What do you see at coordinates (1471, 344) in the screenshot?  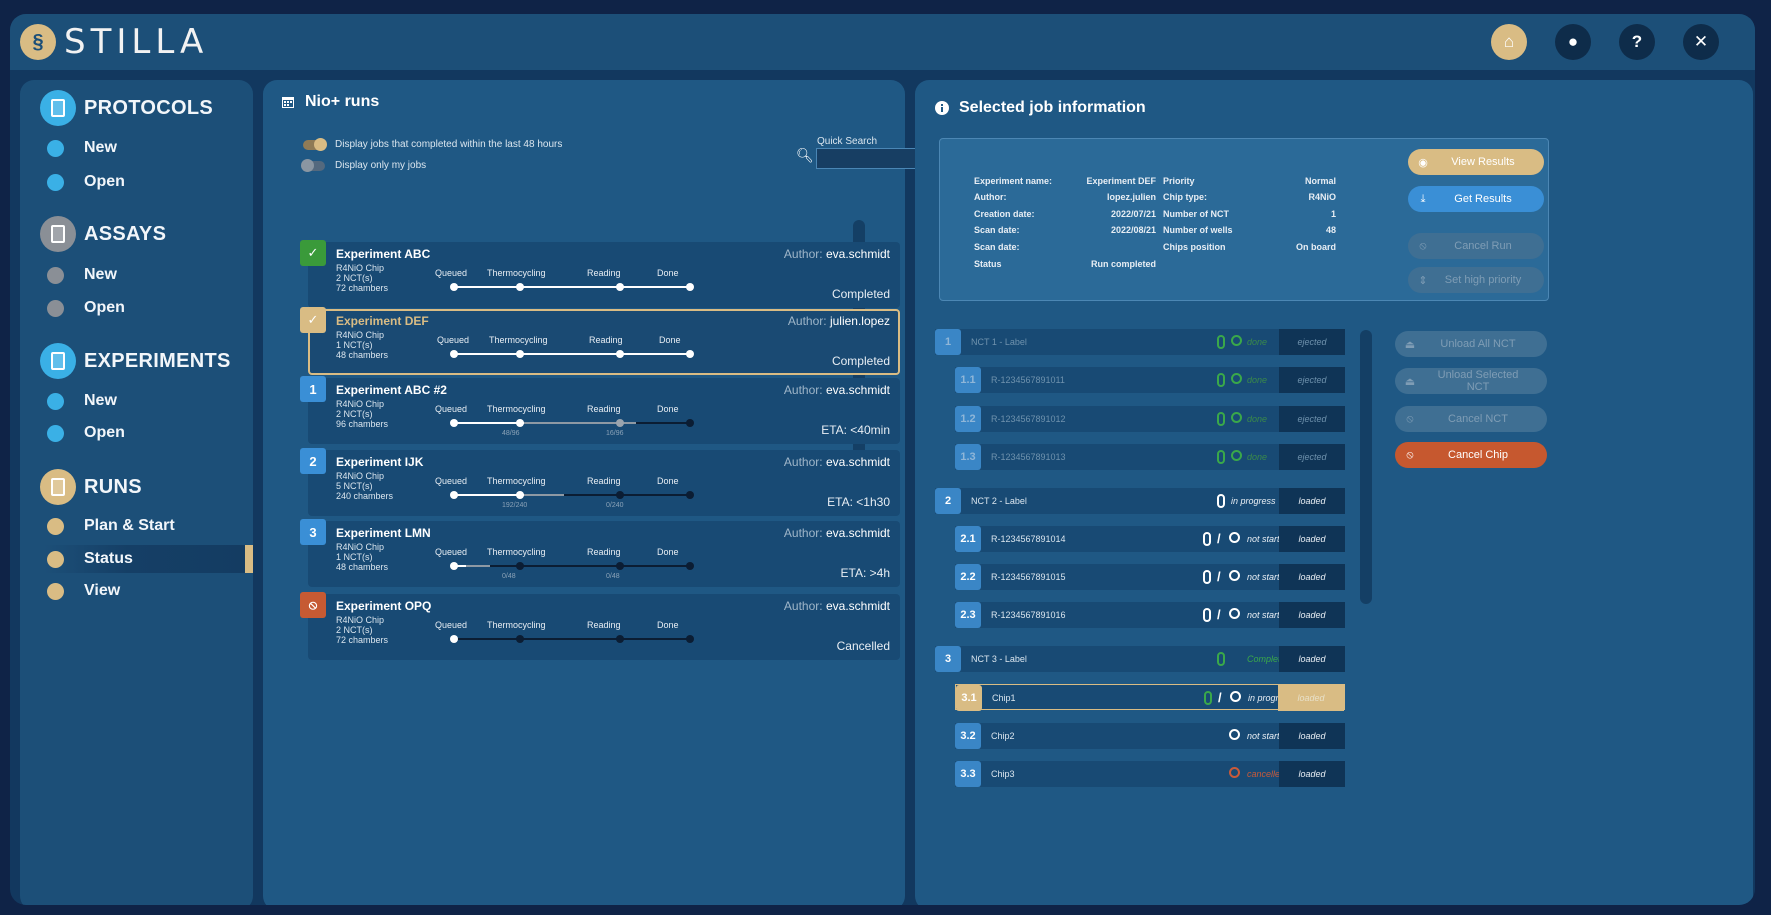 I see `unload-all-nct-button: ⏏ Unload All NCT` at bounding box center [1471, 344].